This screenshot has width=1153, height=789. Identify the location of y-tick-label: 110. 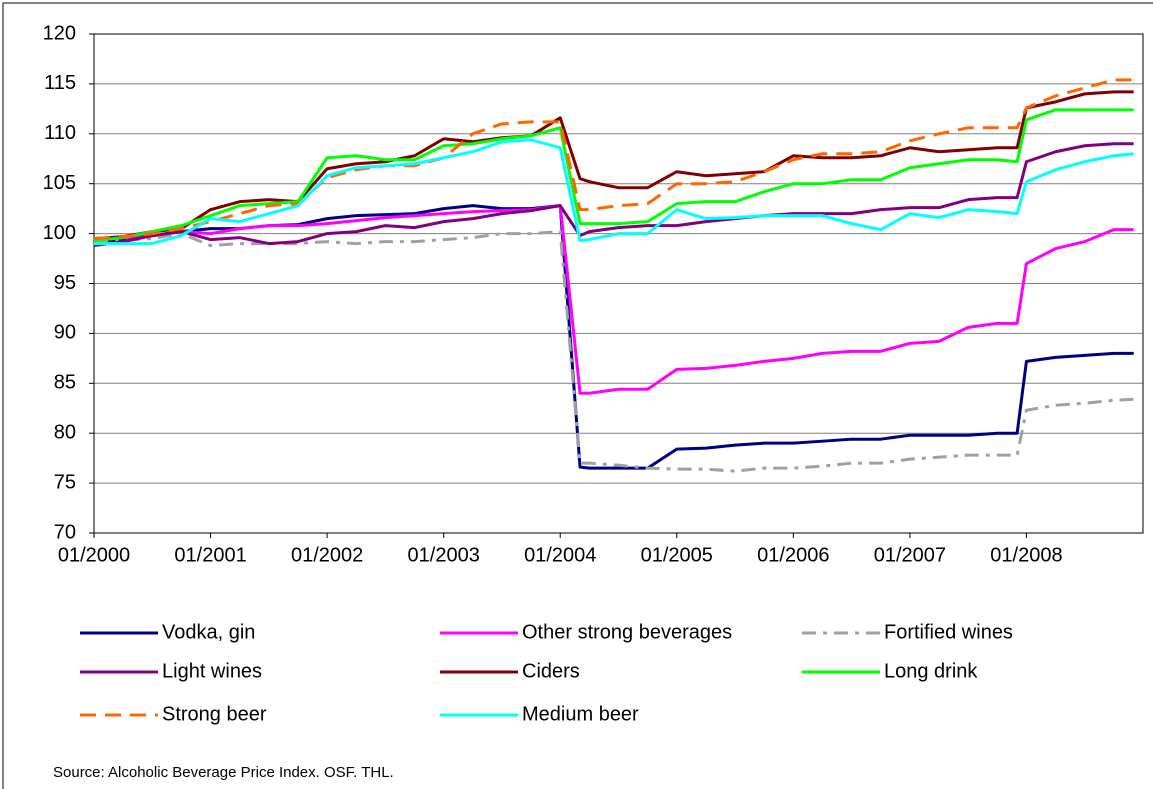
(60, 133).